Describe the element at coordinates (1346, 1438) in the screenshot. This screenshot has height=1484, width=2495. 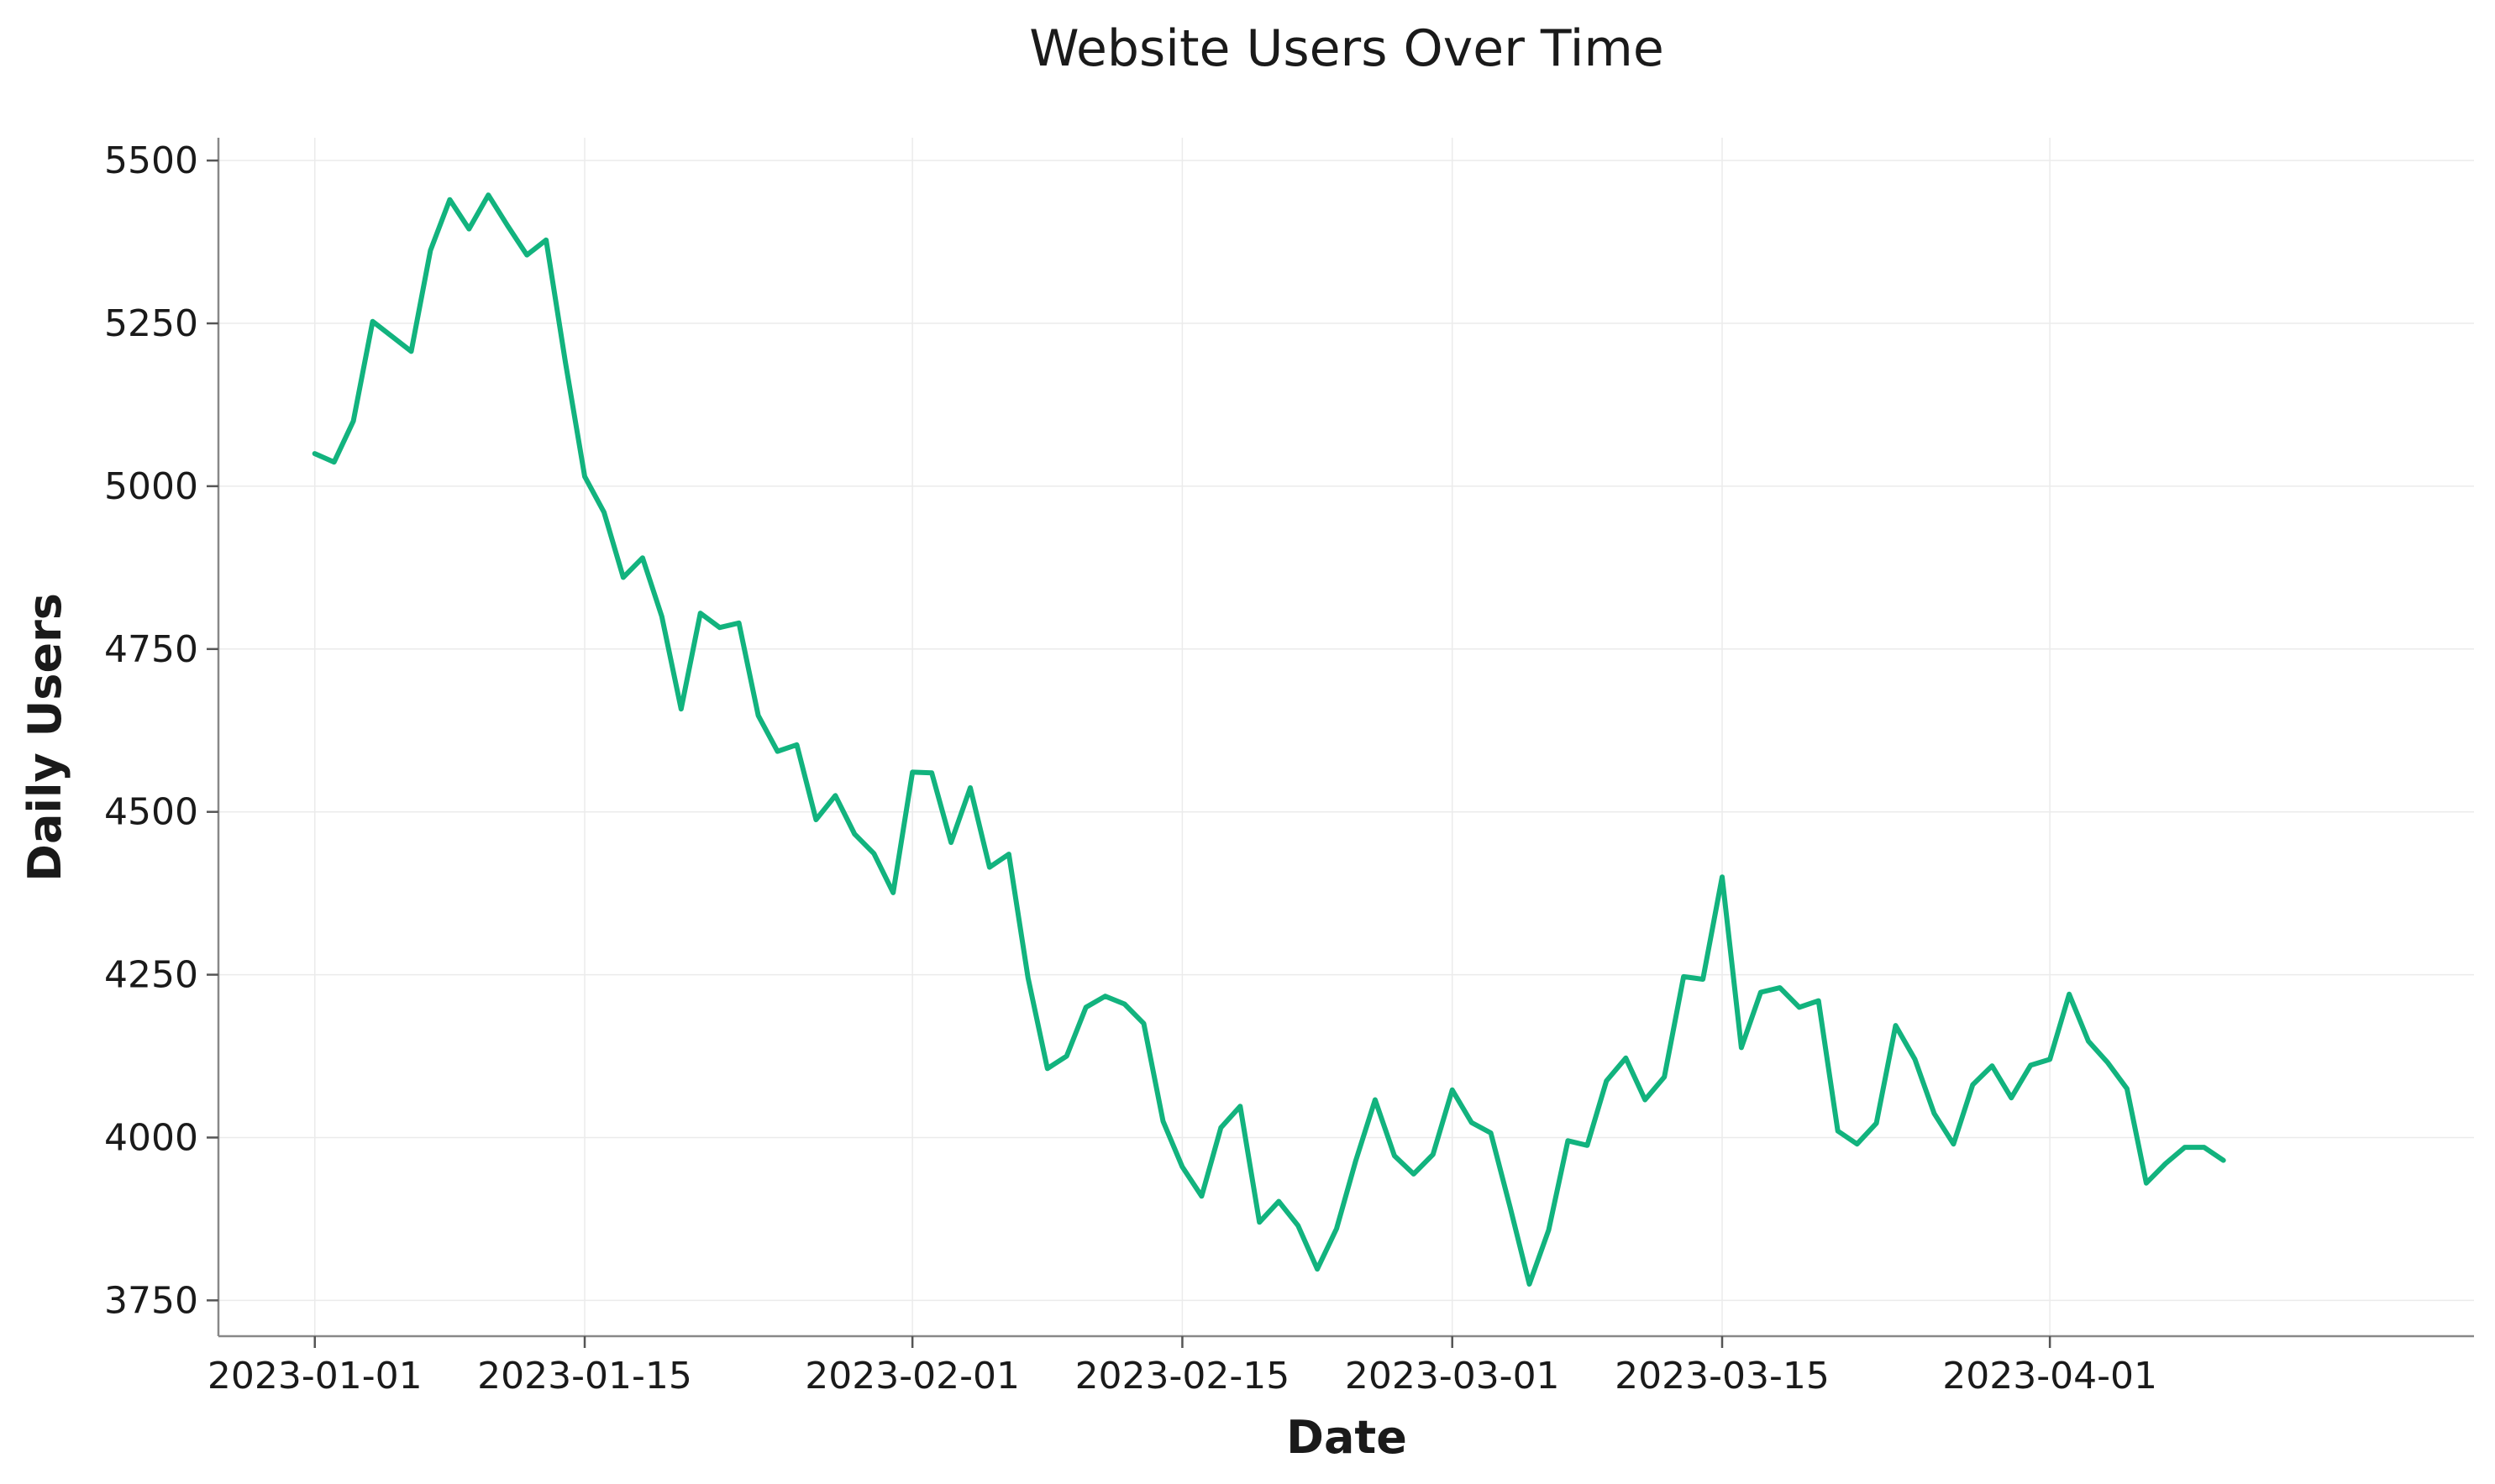
I see `x-axis-label: Date` at that location.